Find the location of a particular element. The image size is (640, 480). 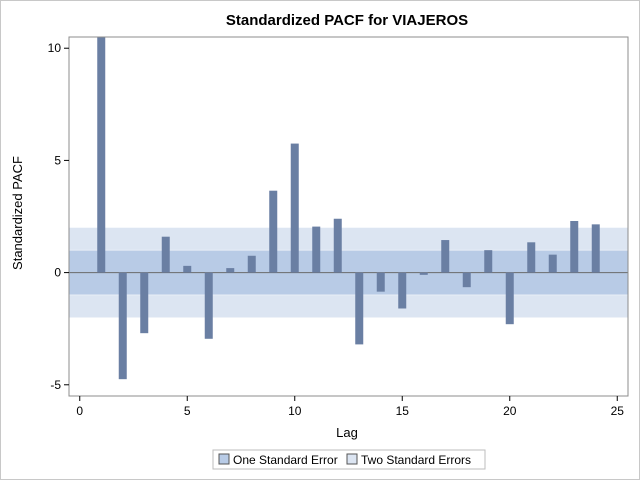

x-tick-label: 10 is located at coordinates (295, 411).